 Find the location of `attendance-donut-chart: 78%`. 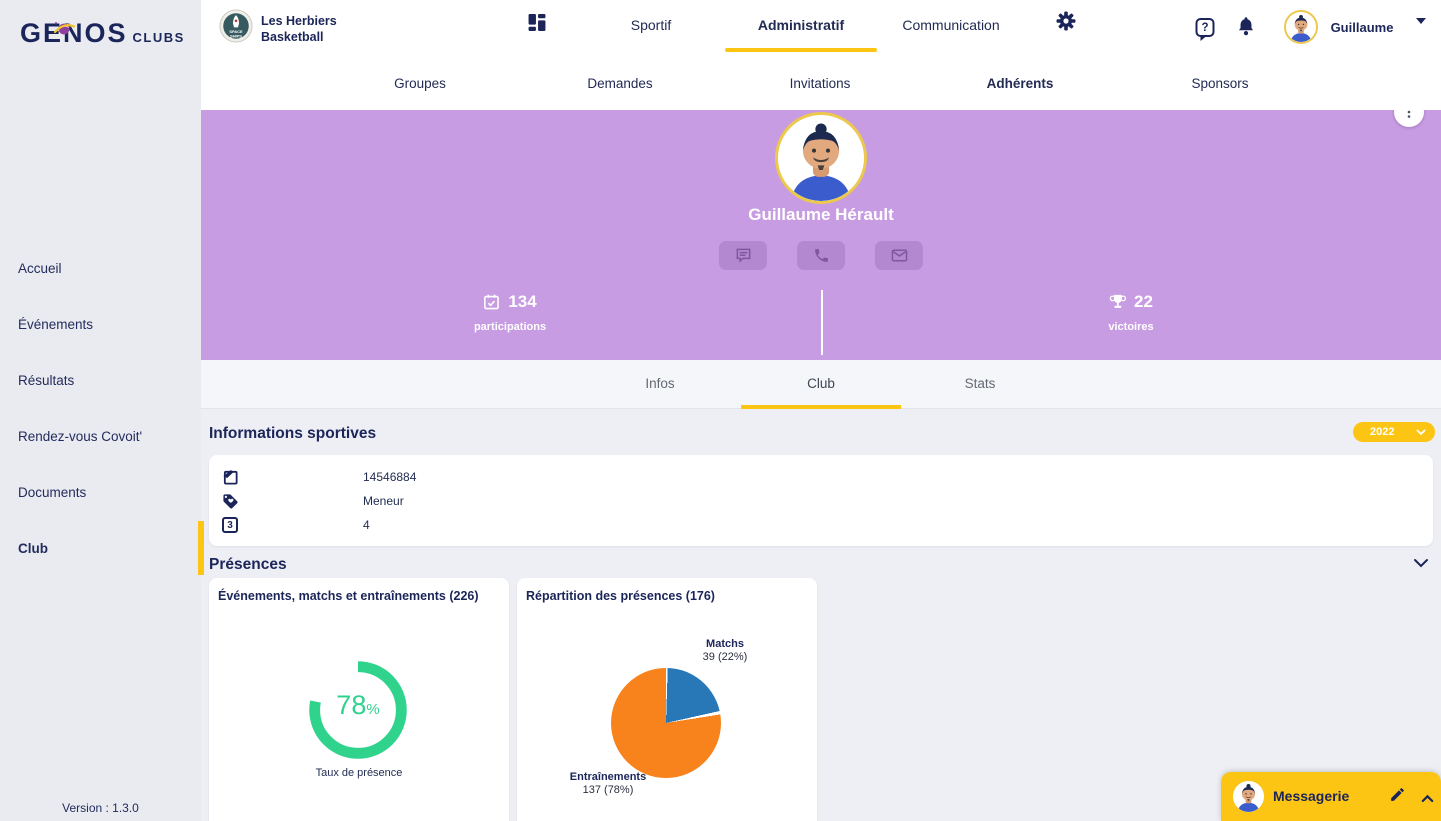

attendance-donut-chart: 78% is located at coordinates (358, 710).